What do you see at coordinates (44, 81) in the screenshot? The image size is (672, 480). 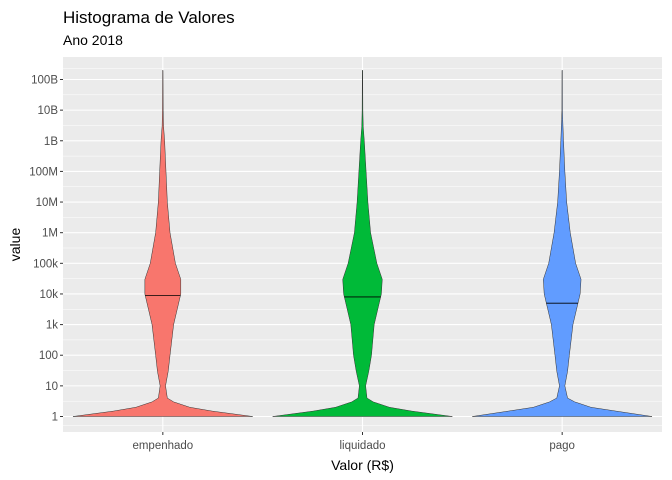 I see `y-tick-label: 100B` at bounding box center [44, 81].